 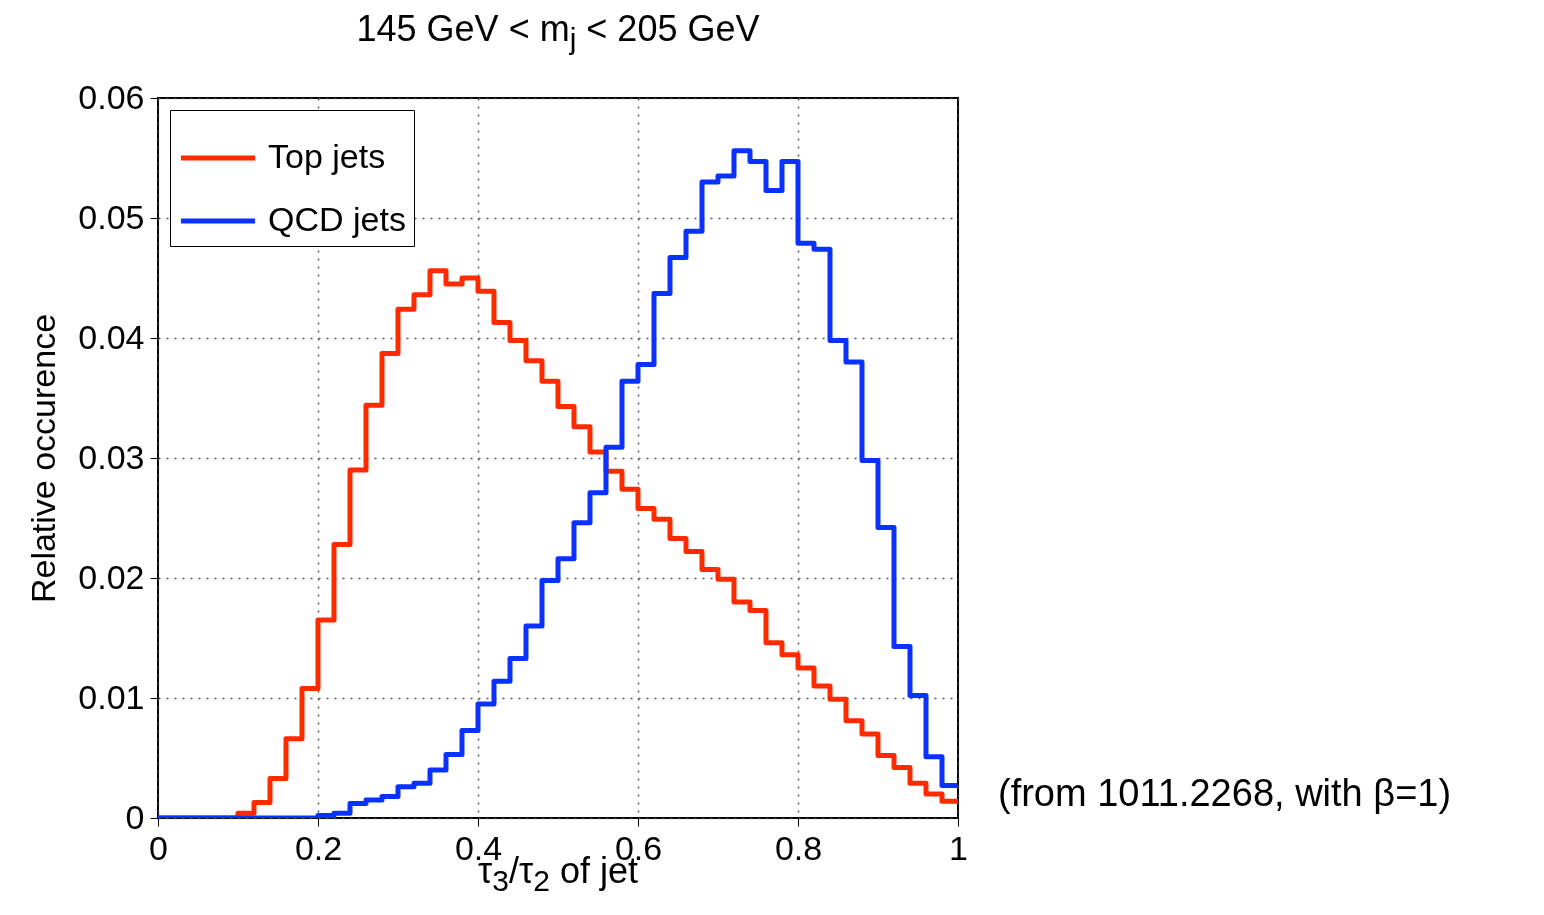 What do you see at coordinates (135, 816) in the screenshot?
I see `y-tick-label: 0` at bounding box center [135, 816].